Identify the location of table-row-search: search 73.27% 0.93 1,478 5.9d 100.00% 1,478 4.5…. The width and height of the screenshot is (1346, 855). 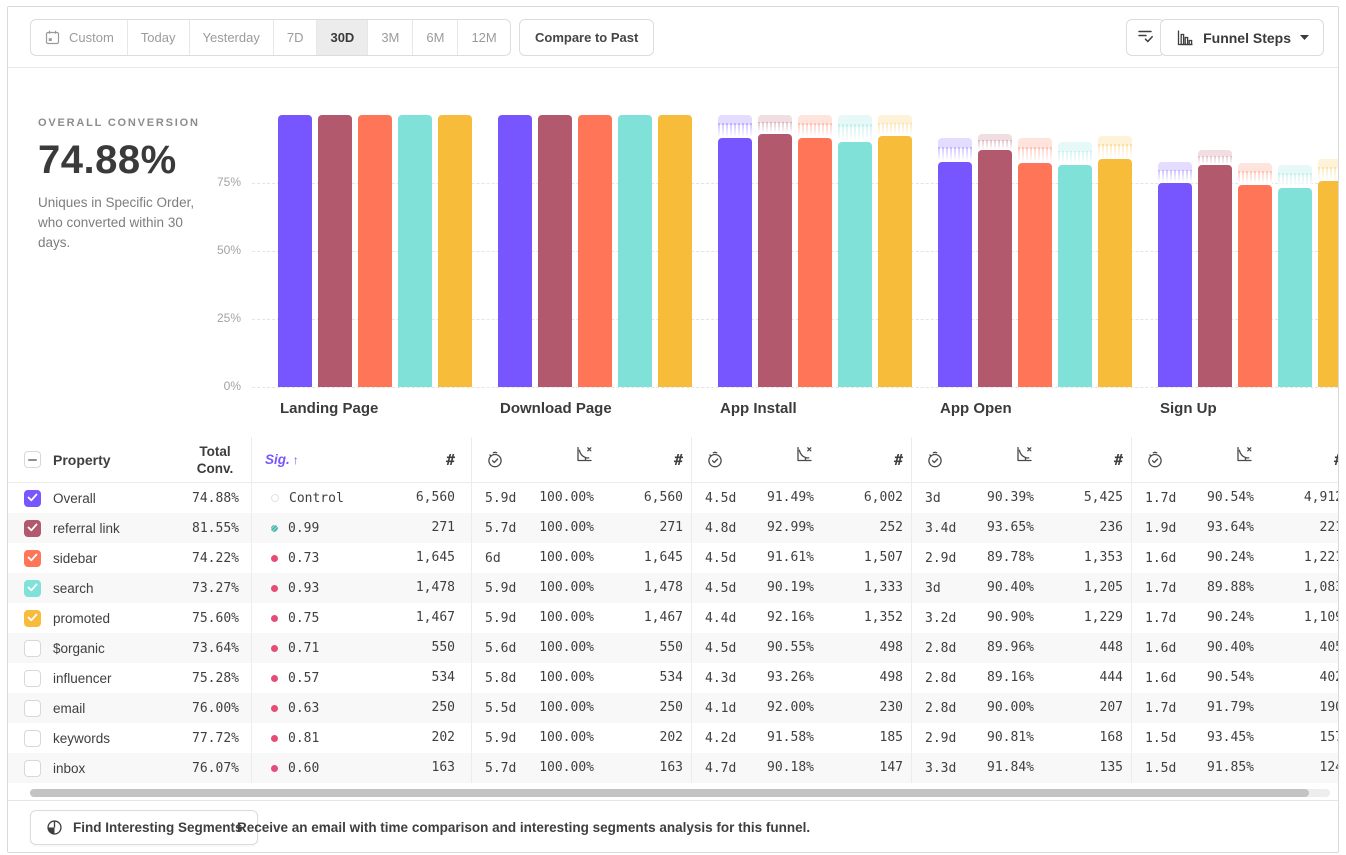
(673, 588).